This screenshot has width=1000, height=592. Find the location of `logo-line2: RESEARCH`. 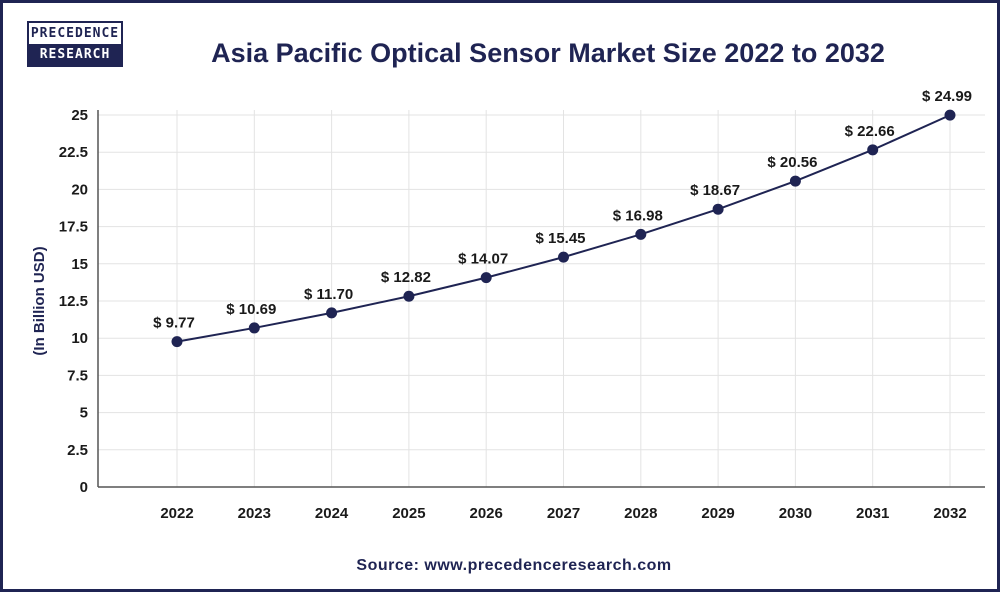

logo-line2: RESEARCH is located at coordinates (75, 54).